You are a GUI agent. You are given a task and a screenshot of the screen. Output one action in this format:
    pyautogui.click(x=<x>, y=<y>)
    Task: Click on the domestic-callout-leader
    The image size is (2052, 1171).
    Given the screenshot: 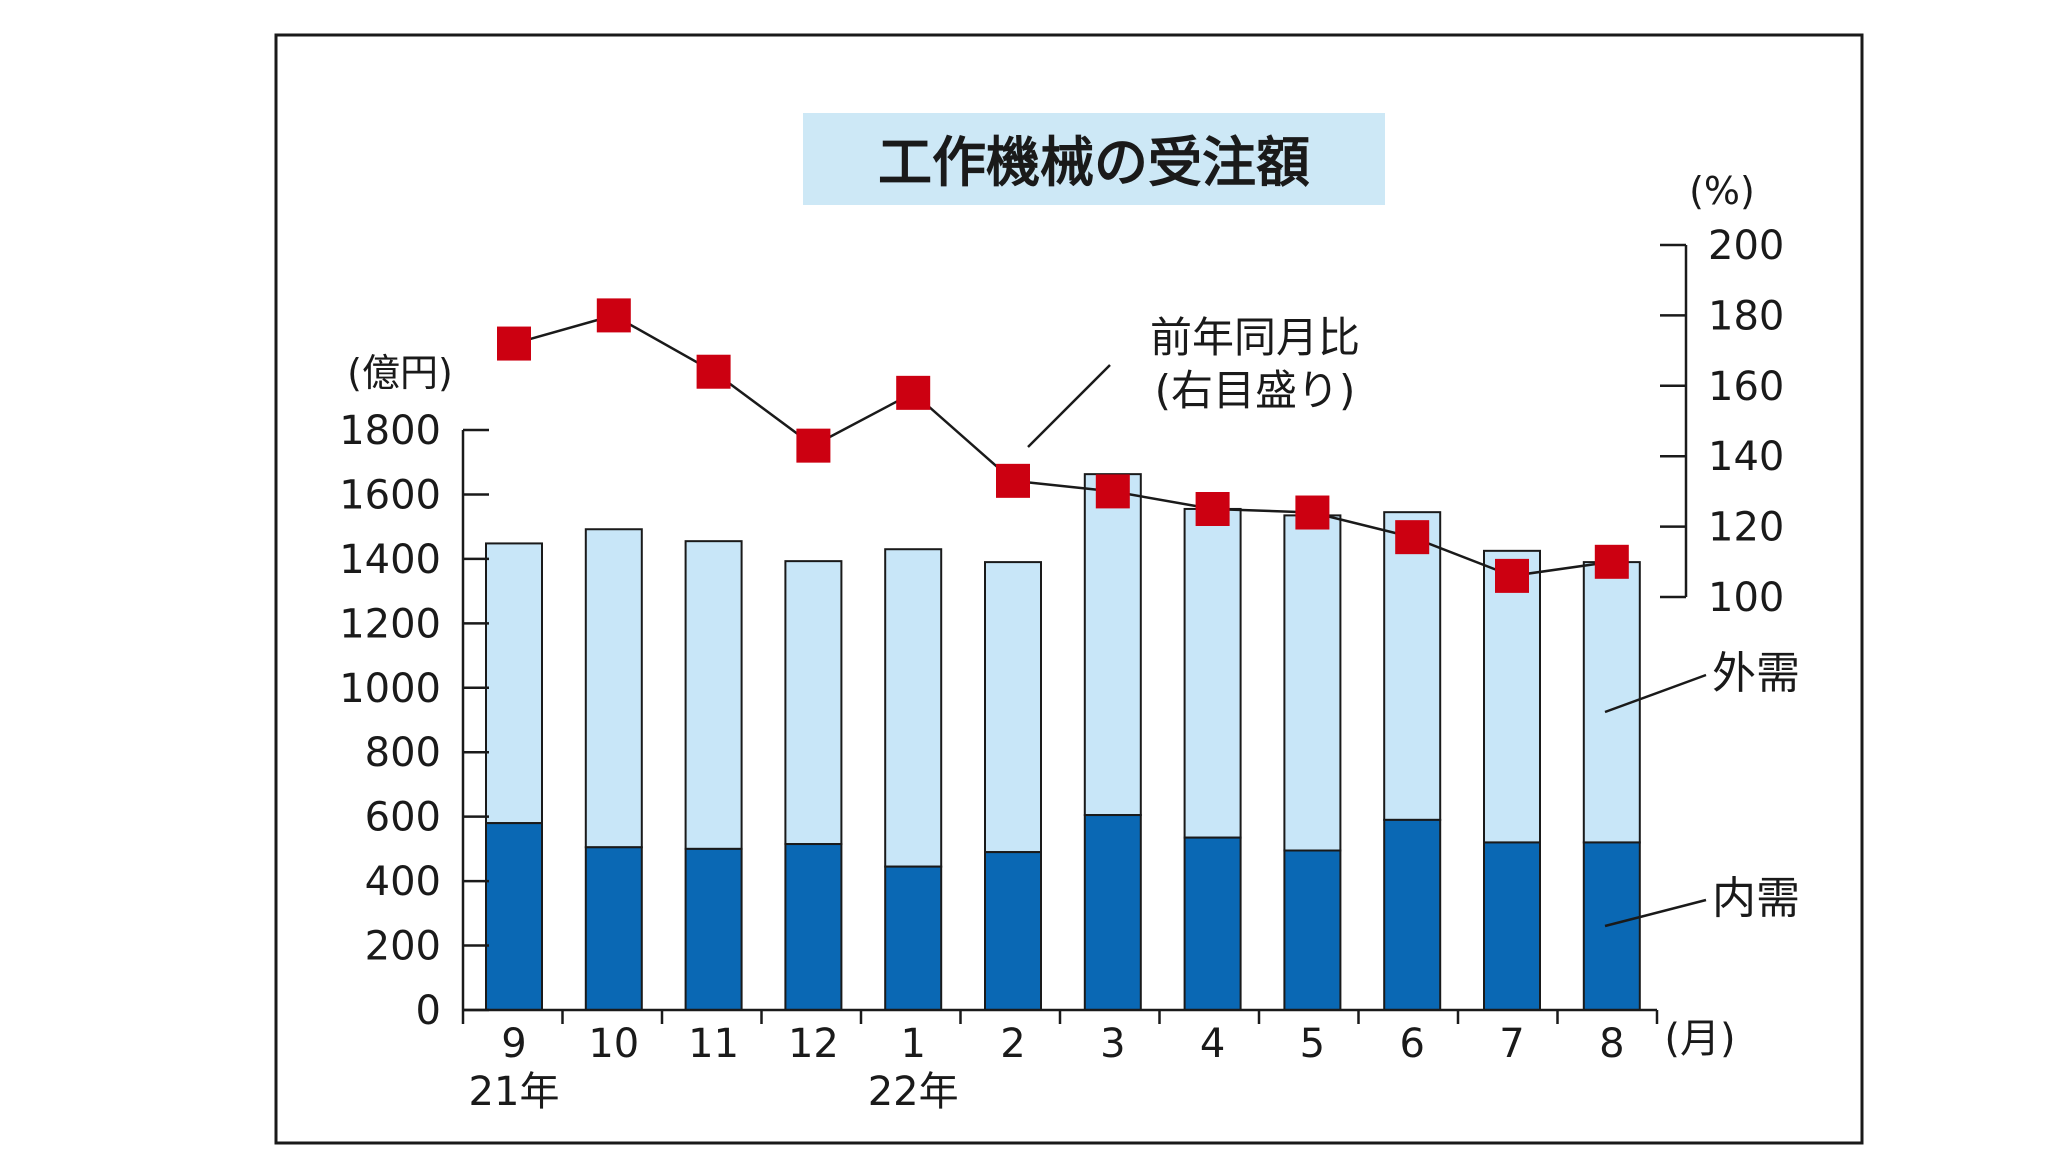 What is the action you would take?
    pyautogui.click(x=1655, y=913)
    